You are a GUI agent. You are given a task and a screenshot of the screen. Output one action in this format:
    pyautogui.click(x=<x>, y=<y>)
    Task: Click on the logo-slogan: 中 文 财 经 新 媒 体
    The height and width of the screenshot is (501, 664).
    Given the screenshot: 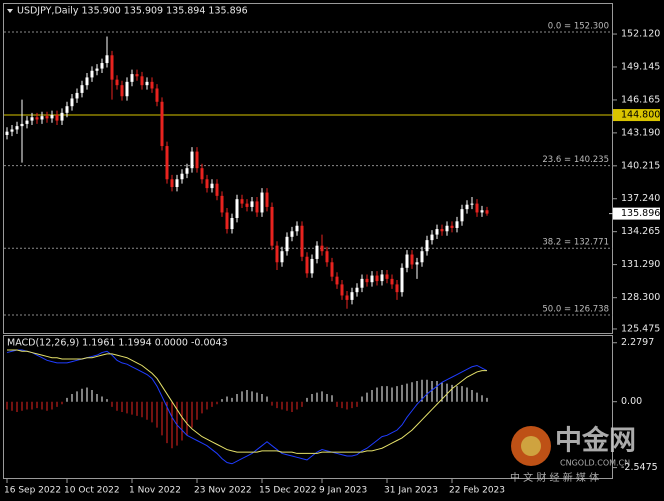 What is the action you would take?
    pyautogui.click(x=554, y=477)
    